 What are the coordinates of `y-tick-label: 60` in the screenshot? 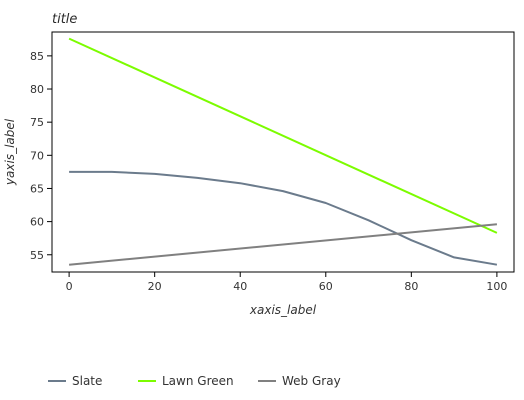 It's located at (37, 222).